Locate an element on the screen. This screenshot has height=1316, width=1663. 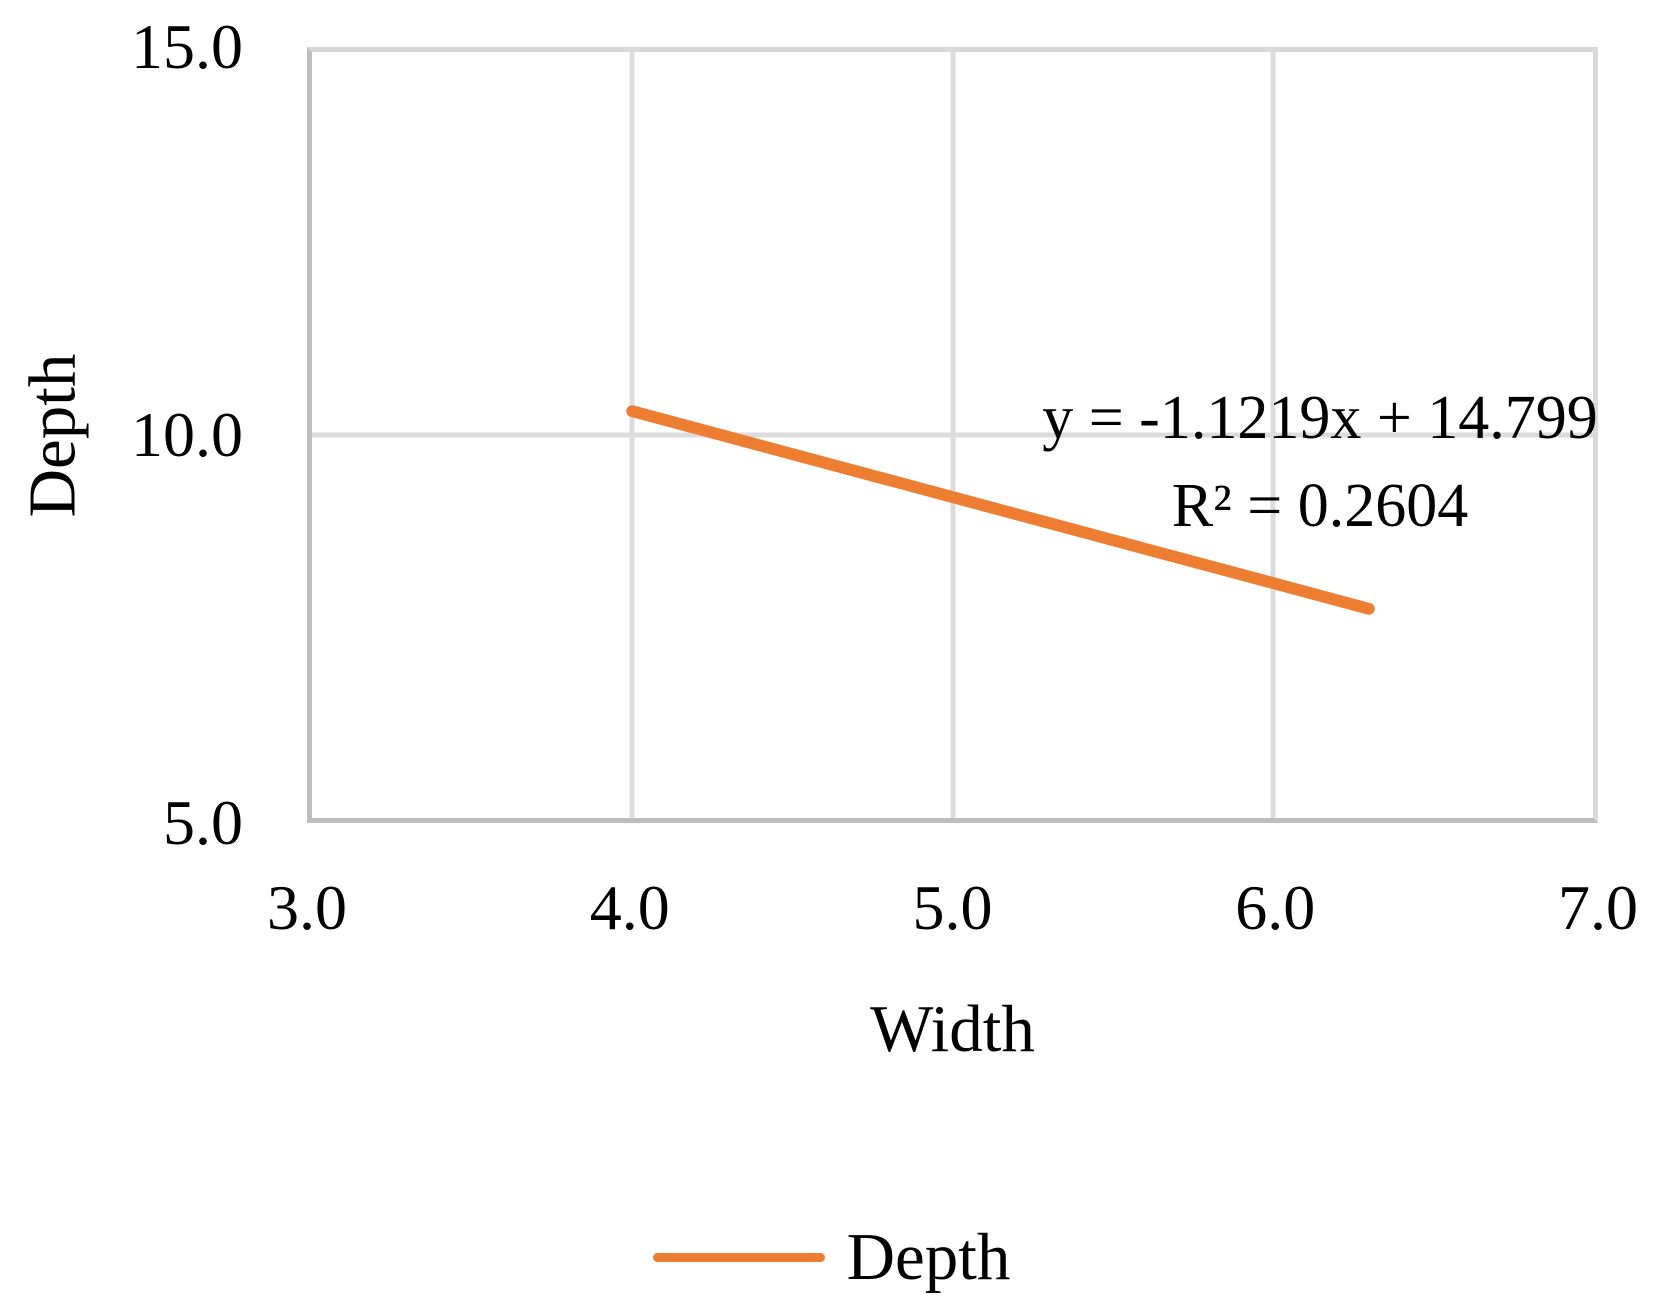
x-axis-title: Width is located at coordinates (952, 1029).